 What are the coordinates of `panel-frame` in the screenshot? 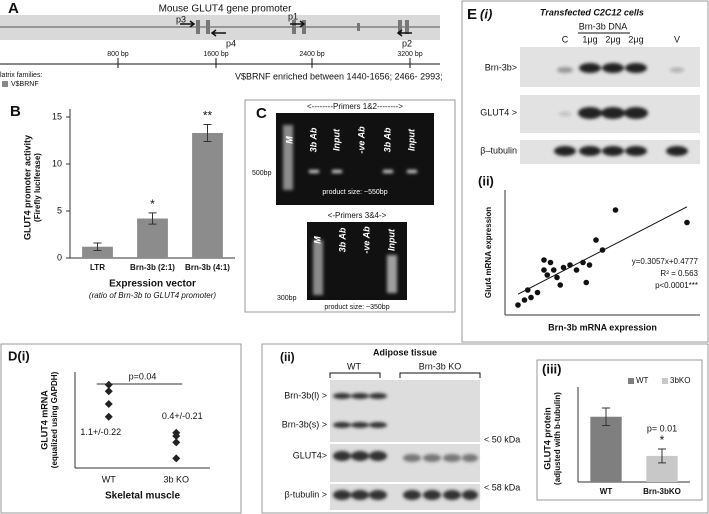 It's located at (619, 430).